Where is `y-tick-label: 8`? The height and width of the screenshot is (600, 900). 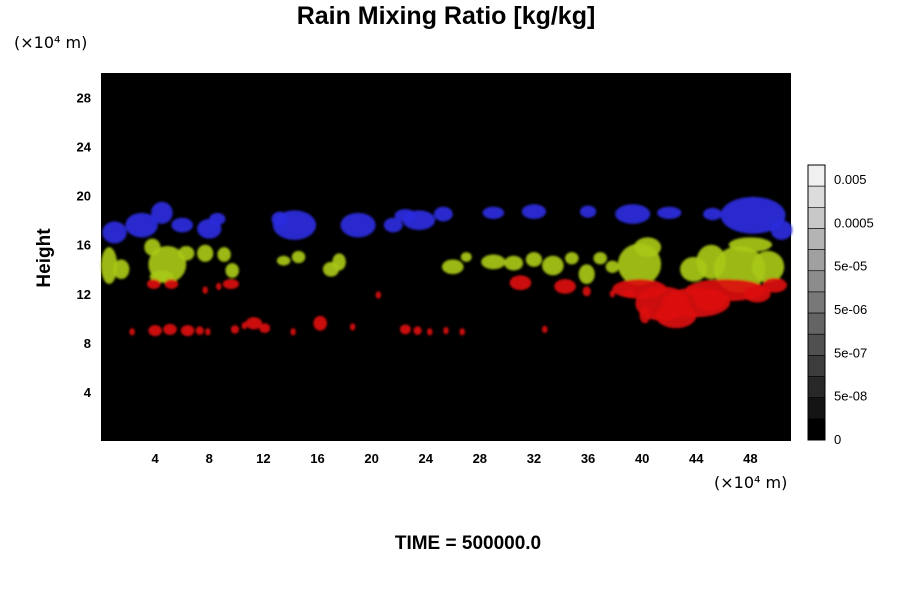
y-tick-label: 8 is located at coordinates (87, 343).